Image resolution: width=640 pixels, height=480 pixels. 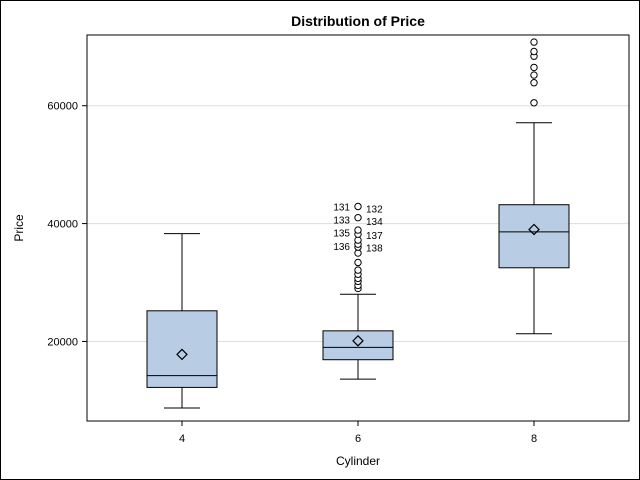 What do you see at coordinates (534, 439) in the screenshot?
I see `x-tick-label: 8` at bounding box center [534, 439].